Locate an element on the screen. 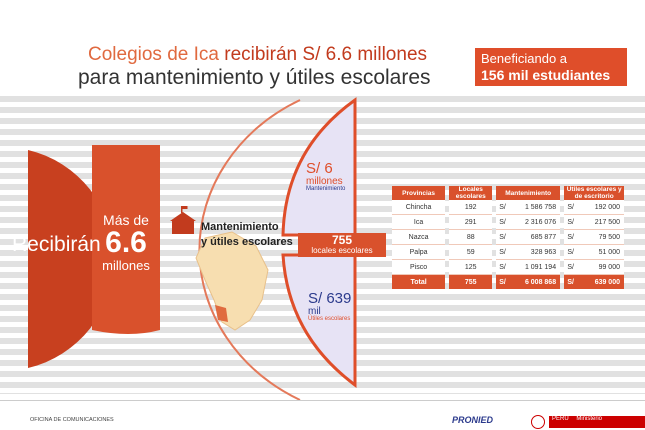 Image resolution: width=645 pixels, height=430 pixels. arc-bottom-unit: mil is located at coordinates (314, 311).